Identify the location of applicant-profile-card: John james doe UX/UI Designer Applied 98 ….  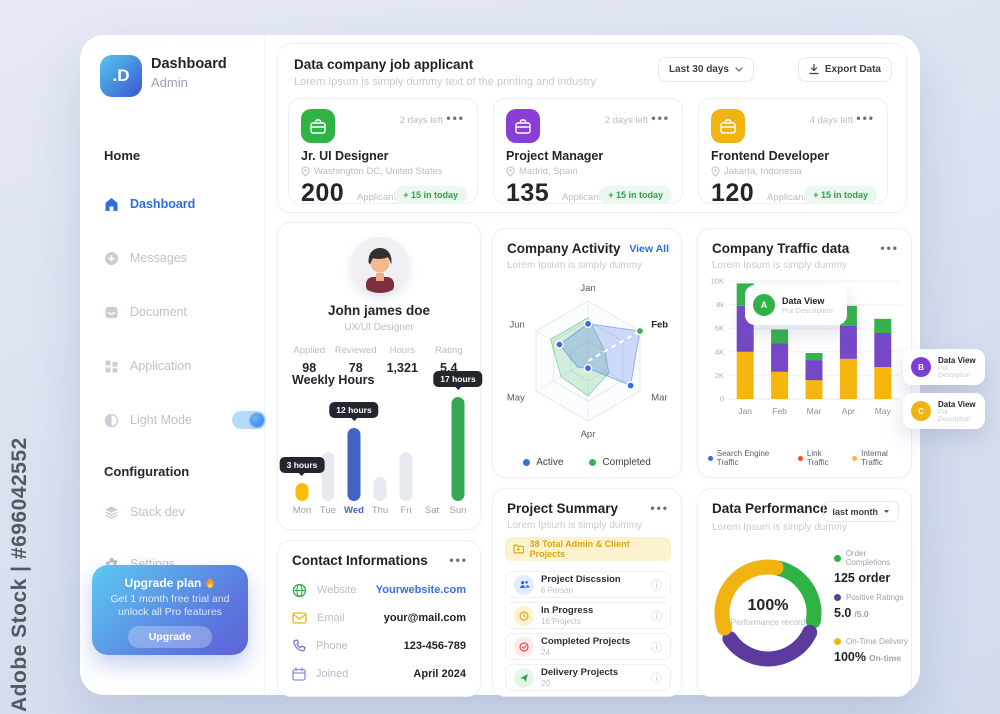
(380, 376).